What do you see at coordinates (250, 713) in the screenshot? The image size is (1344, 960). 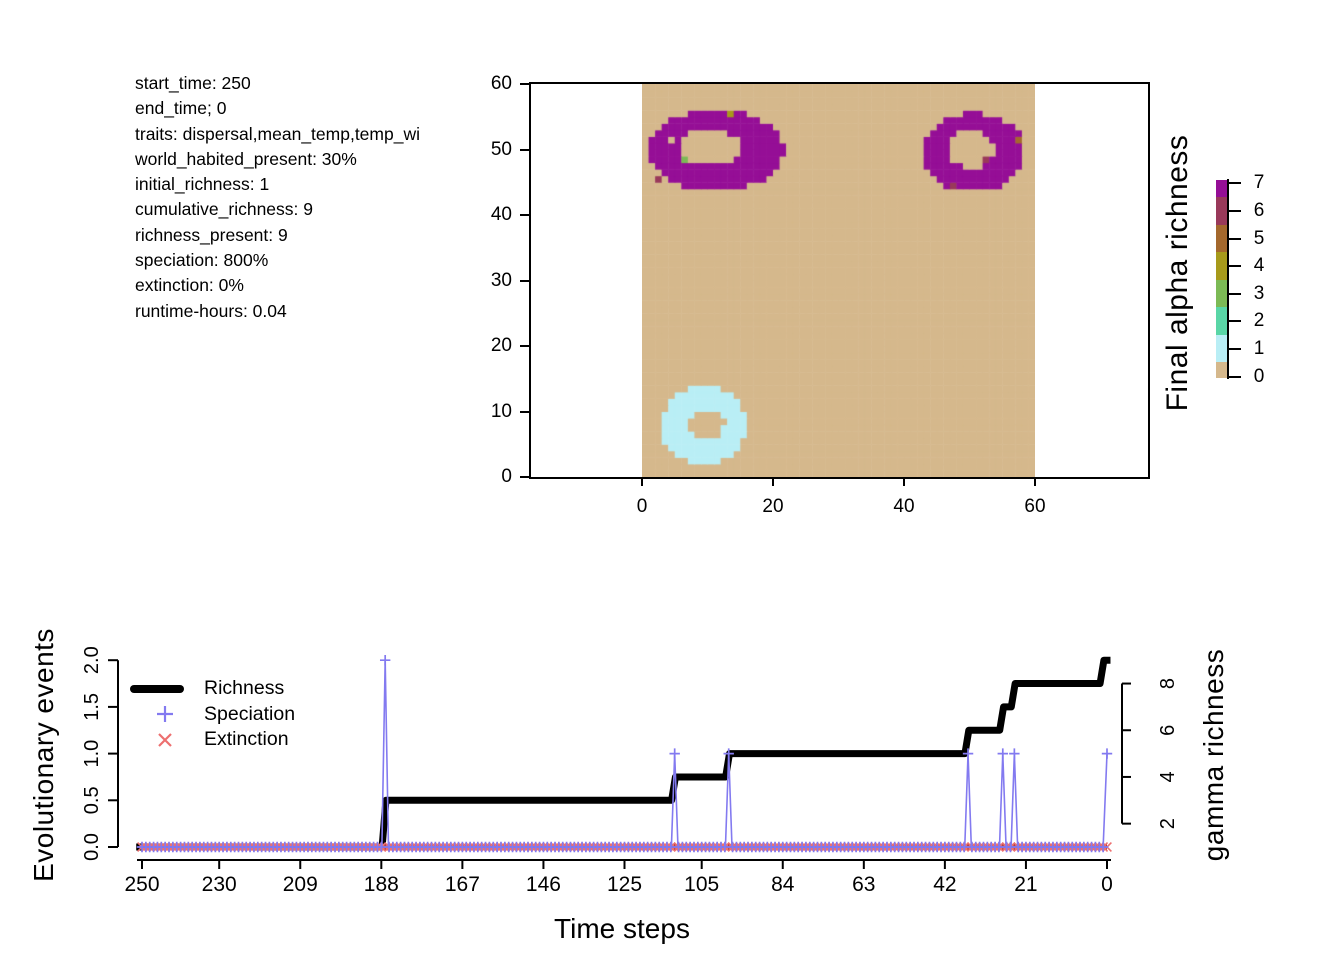 I see `legend-label-speciation: Speciation` at bounding box center [250, 713].